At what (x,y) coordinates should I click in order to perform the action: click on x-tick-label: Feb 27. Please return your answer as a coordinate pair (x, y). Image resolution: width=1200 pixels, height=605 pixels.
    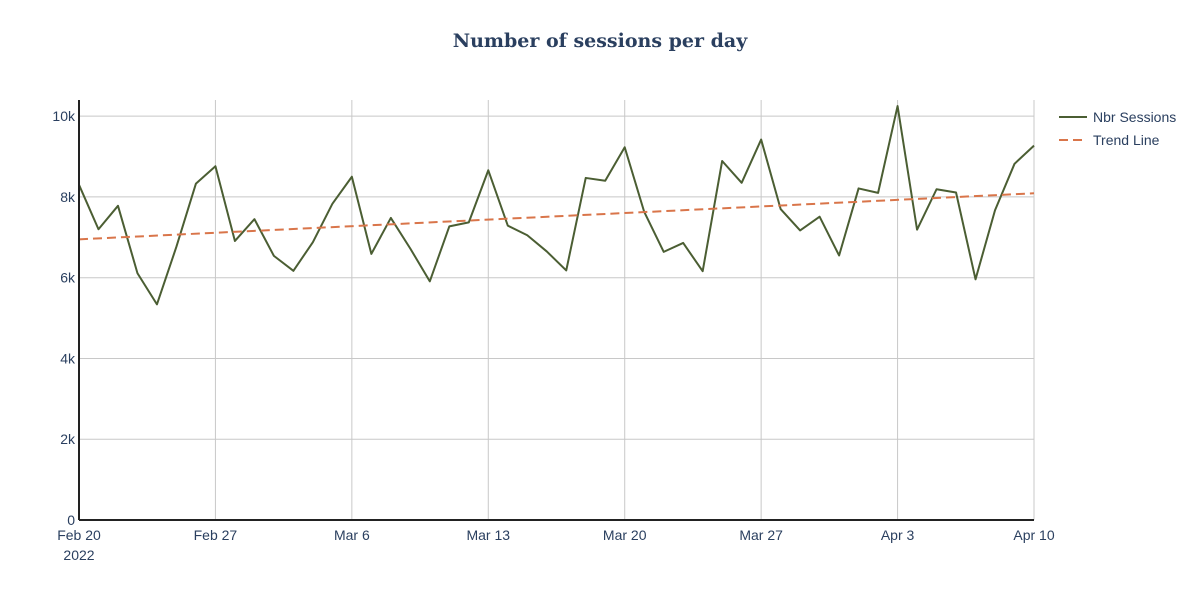
    Looking at the image, I should click on (216, 535).